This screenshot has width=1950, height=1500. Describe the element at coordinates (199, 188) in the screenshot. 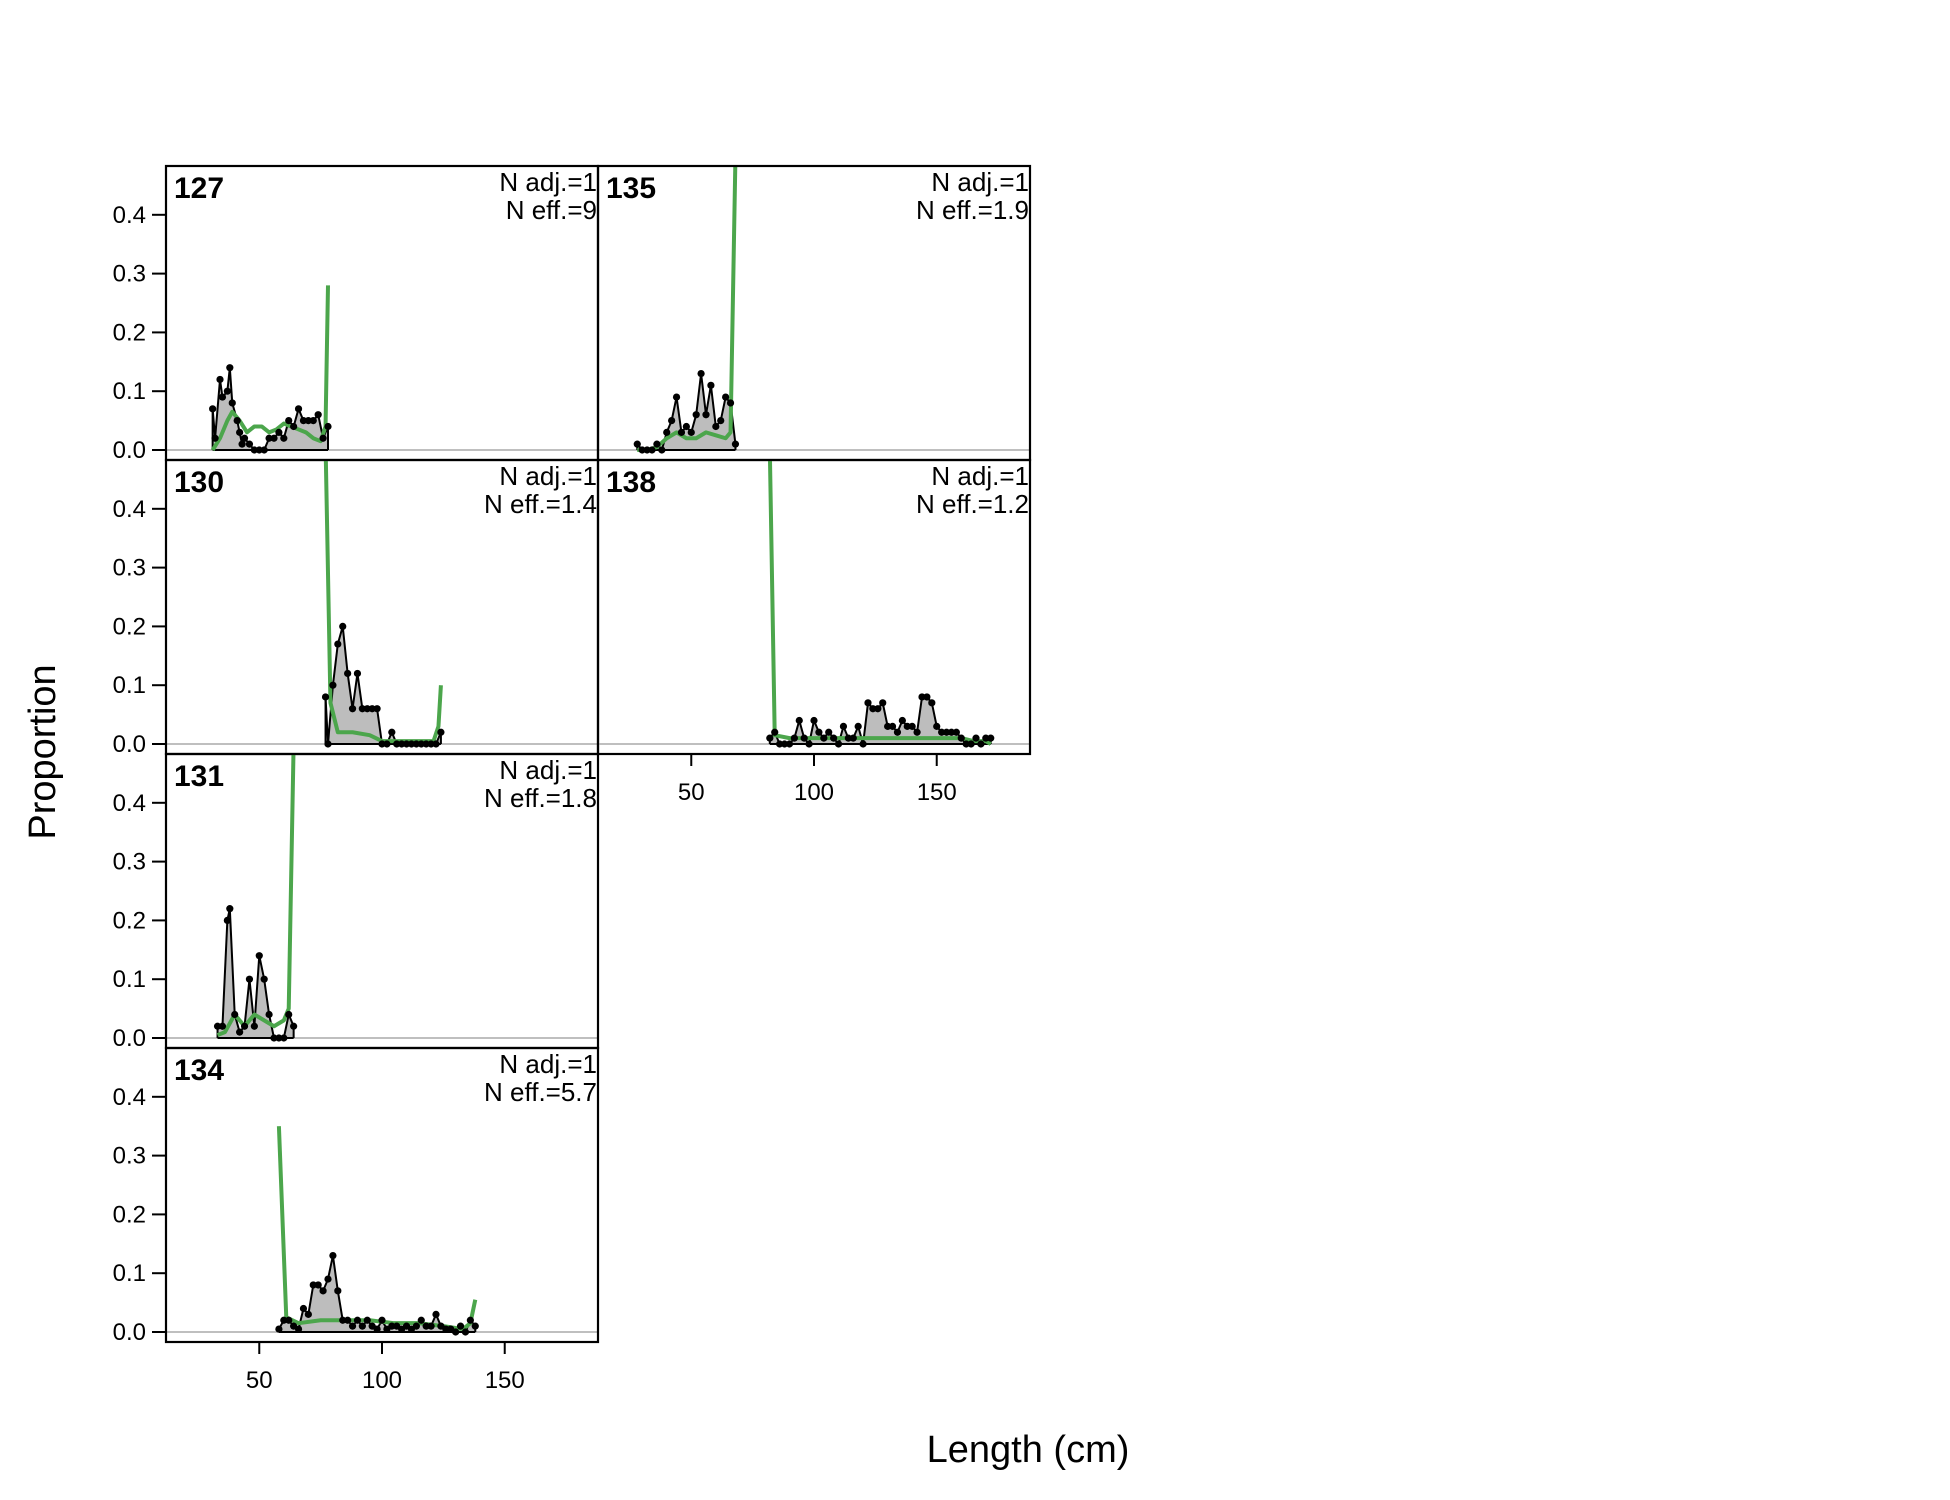

I see `panel-id-label: 127` at that location.